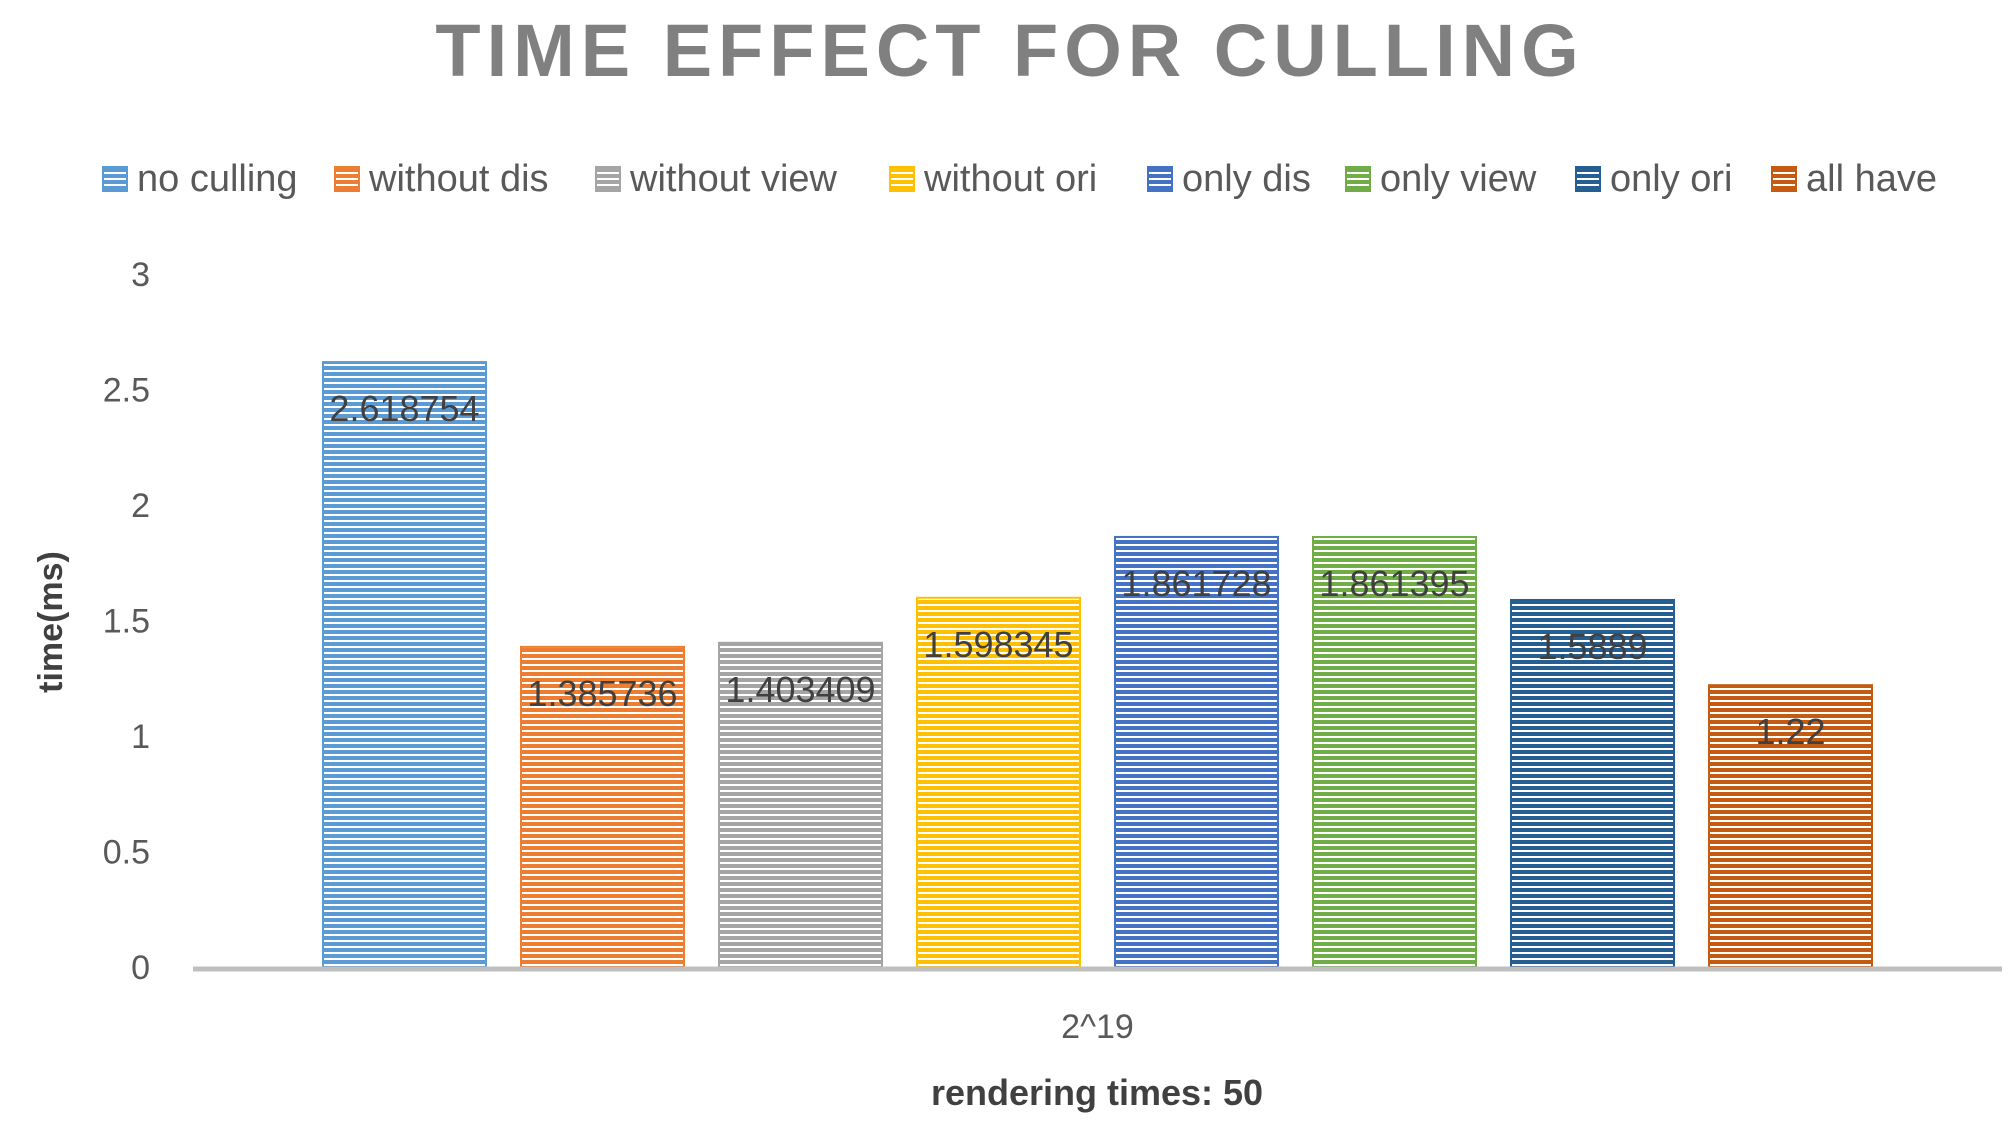  I want to click on y-tick-label: 0, so click(140, 968).